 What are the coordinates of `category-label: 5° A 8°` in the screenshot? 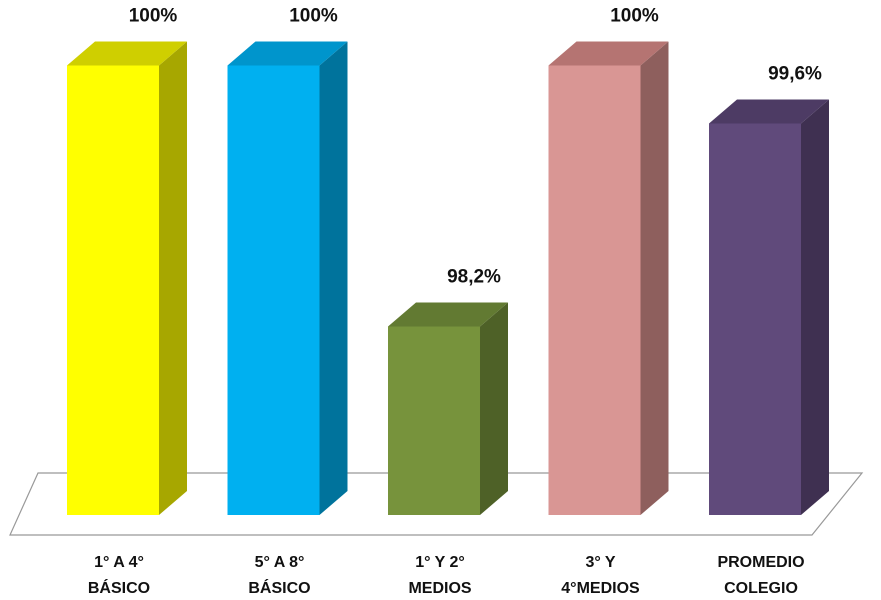 It's located at (280, 562).